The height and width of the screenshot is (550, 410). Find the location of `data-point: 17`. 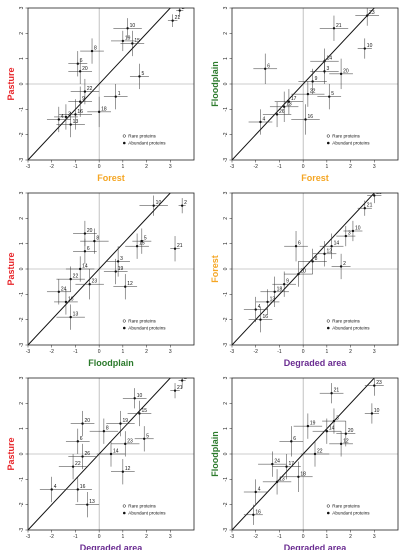

data-point: 17 is located at coordinates (286, 467).